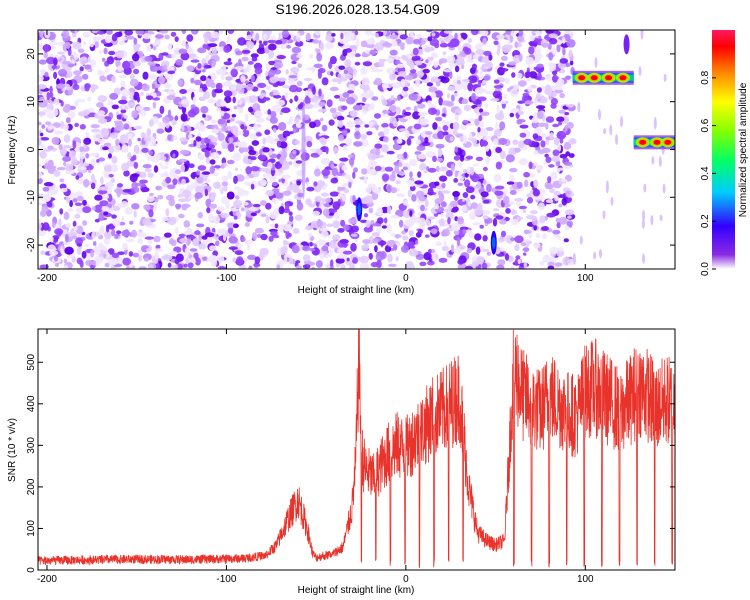 This screenshot has width=750, height=600. Describe the element at coordinates (626, 44) in the screenshot. I see `spectrogram-spot` at that location.